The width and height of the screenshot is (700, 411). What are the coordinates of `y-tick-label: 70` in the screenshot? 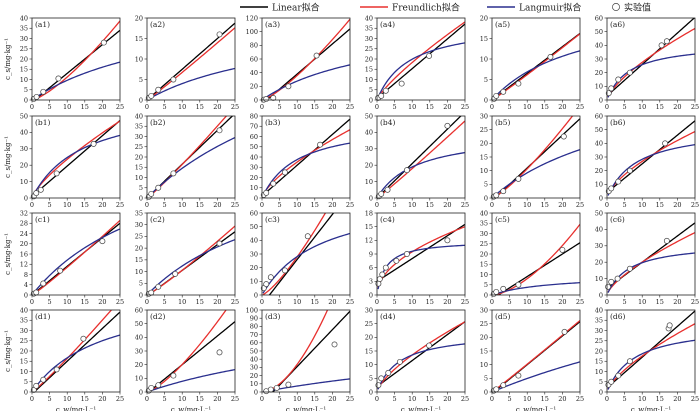 It's located at (254, 335).